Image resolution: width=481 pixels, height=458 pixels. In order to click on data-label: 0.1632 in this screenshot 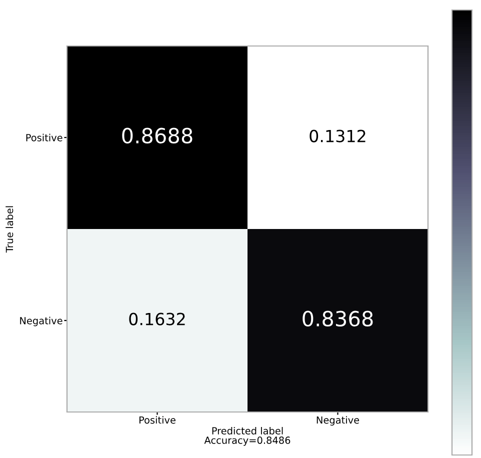, I will do `click(157, 319)`.